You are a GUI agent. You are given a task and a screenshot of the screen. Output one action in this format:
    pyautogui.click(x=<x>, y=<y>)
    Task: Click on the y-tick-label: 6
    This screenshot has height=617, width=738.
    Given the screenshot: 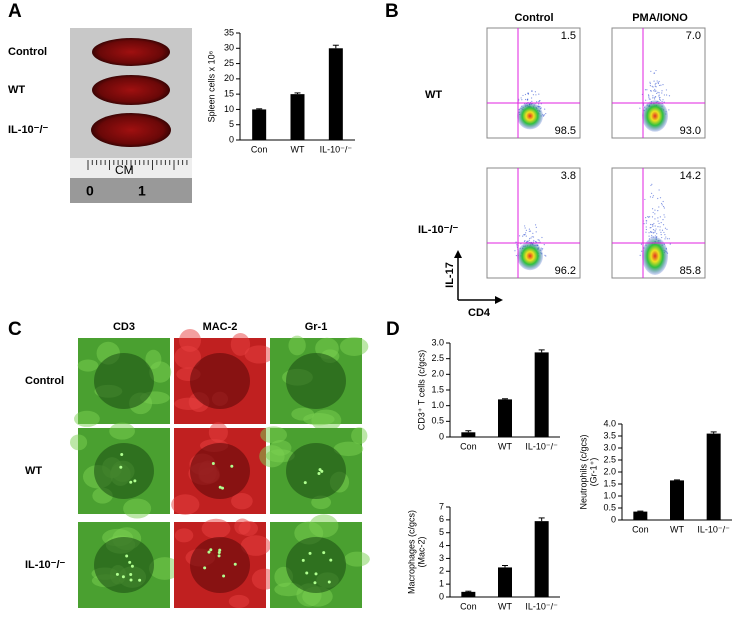 What is the action you would take?
    pyautogui.click(x=441, y=519)
    